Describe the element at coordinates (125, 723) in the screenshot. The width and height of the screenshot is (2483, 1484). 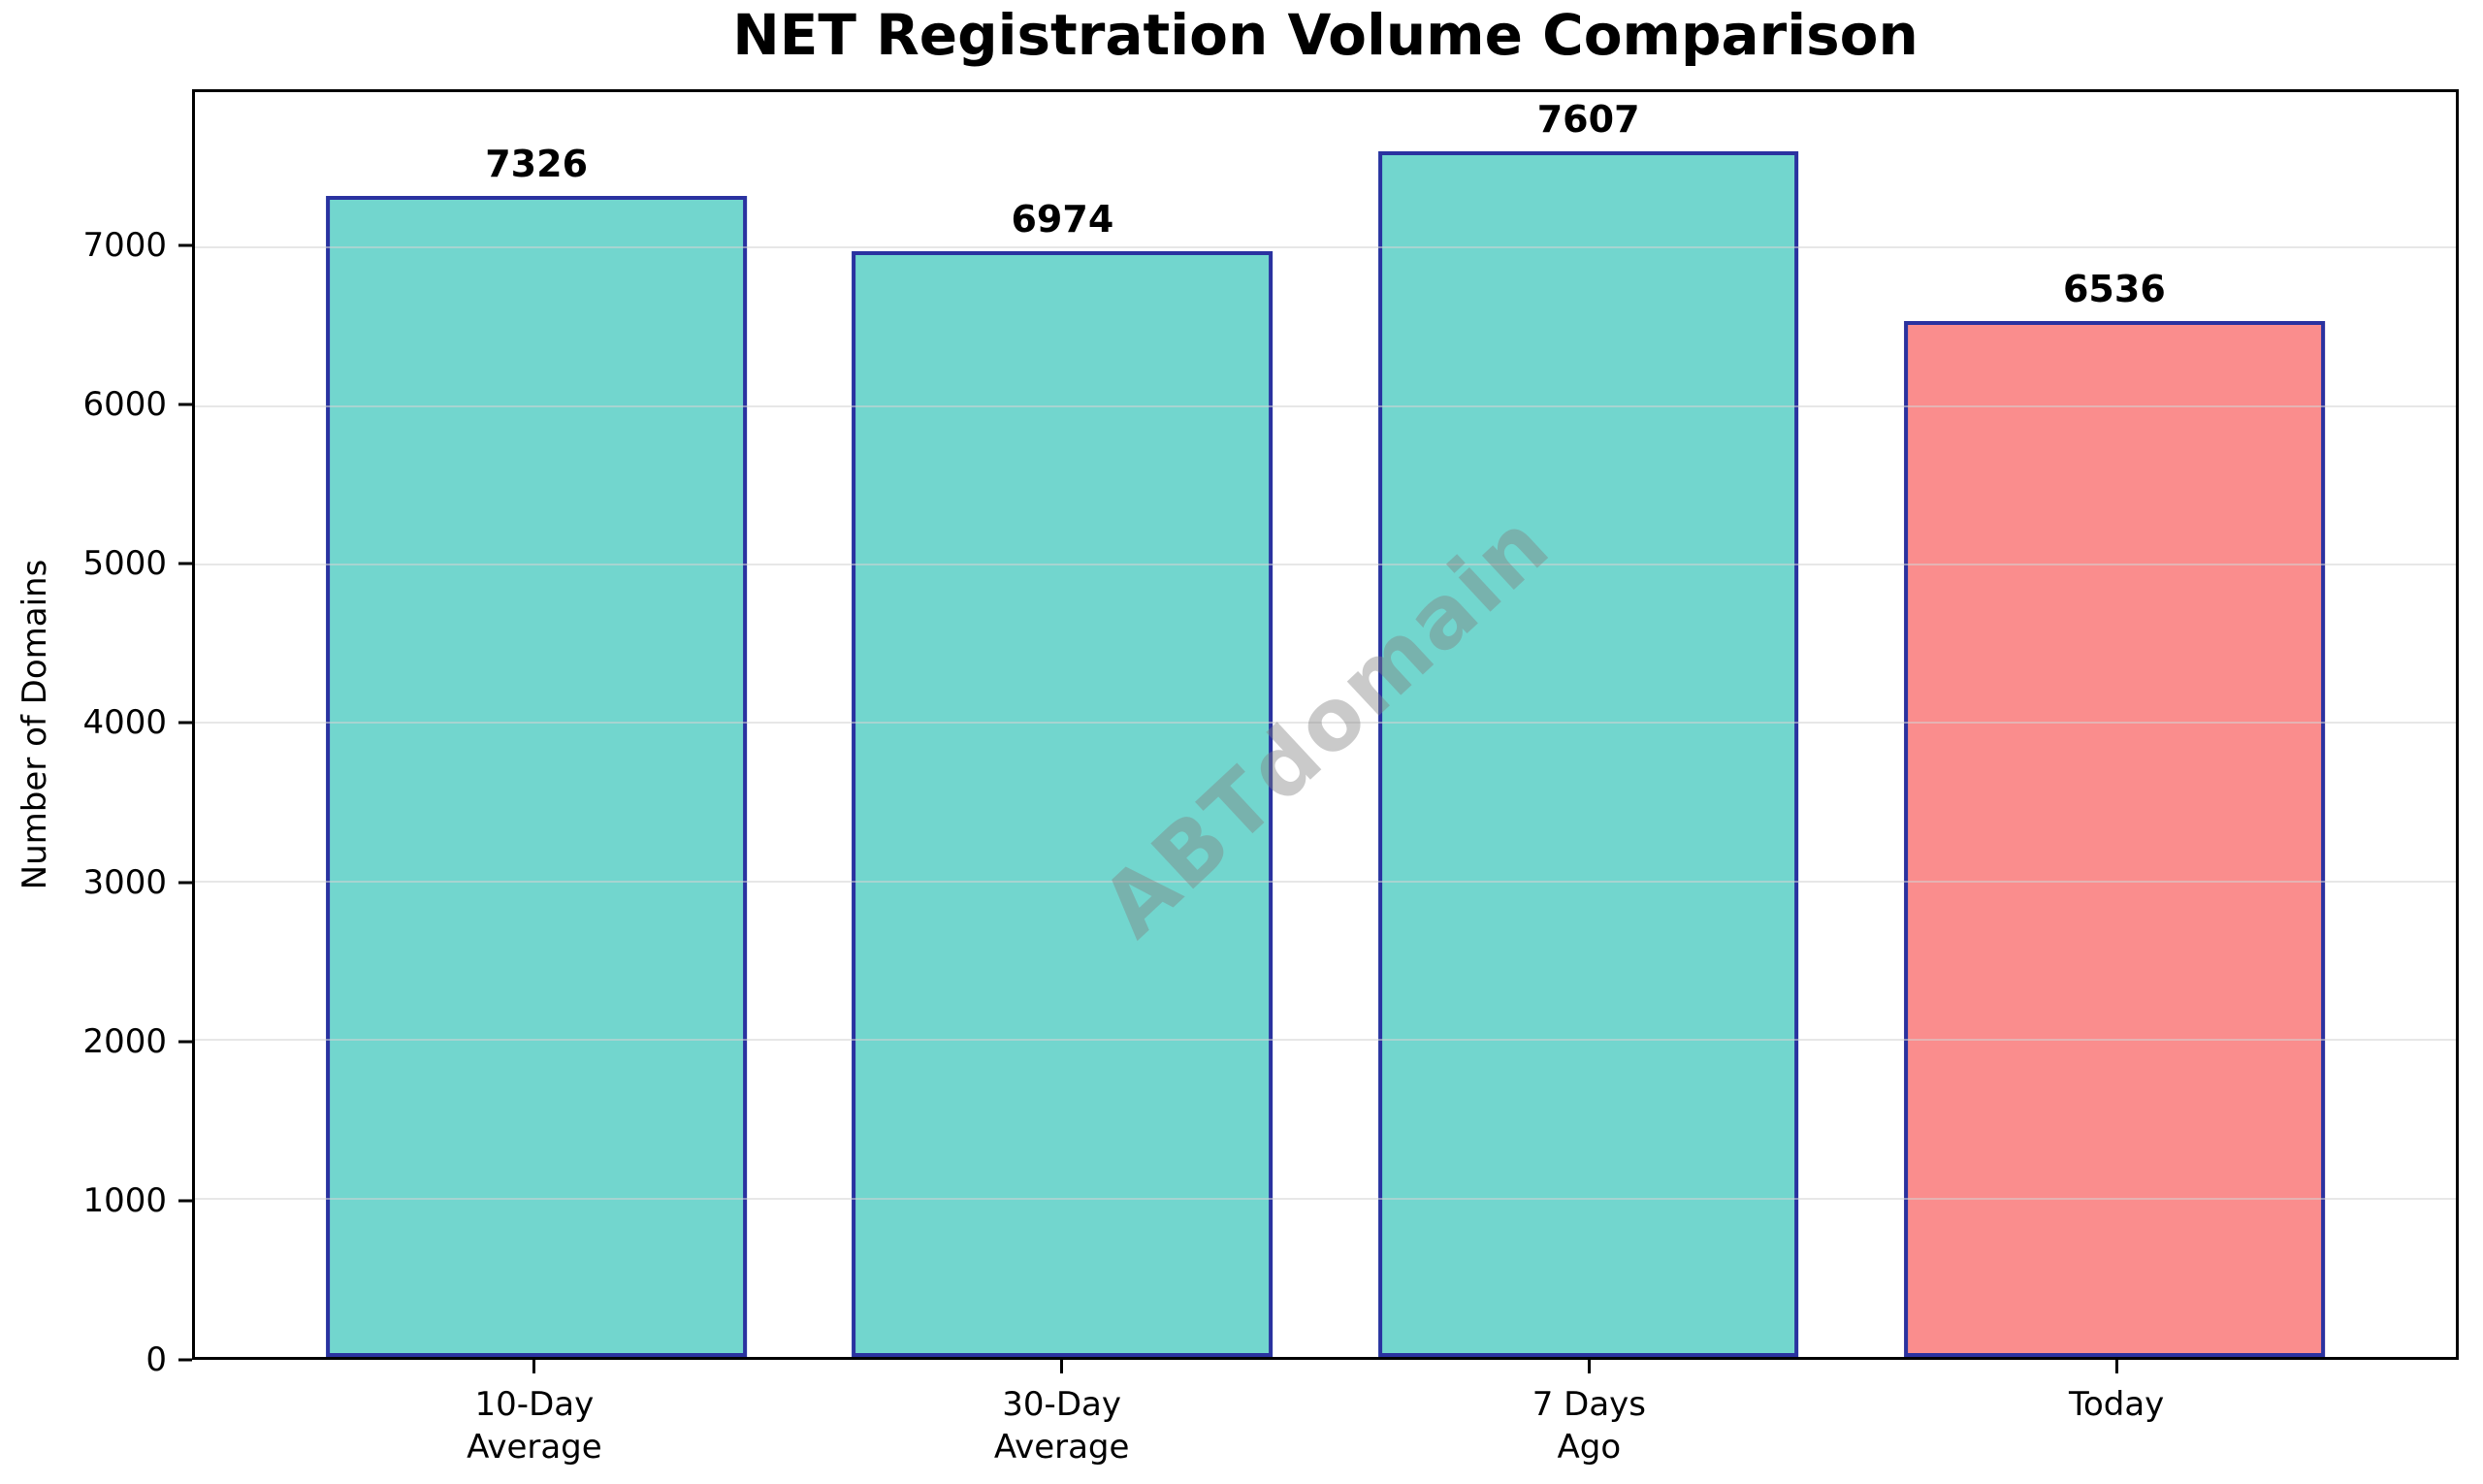
I see `y-tick-label: 4000` at that location.